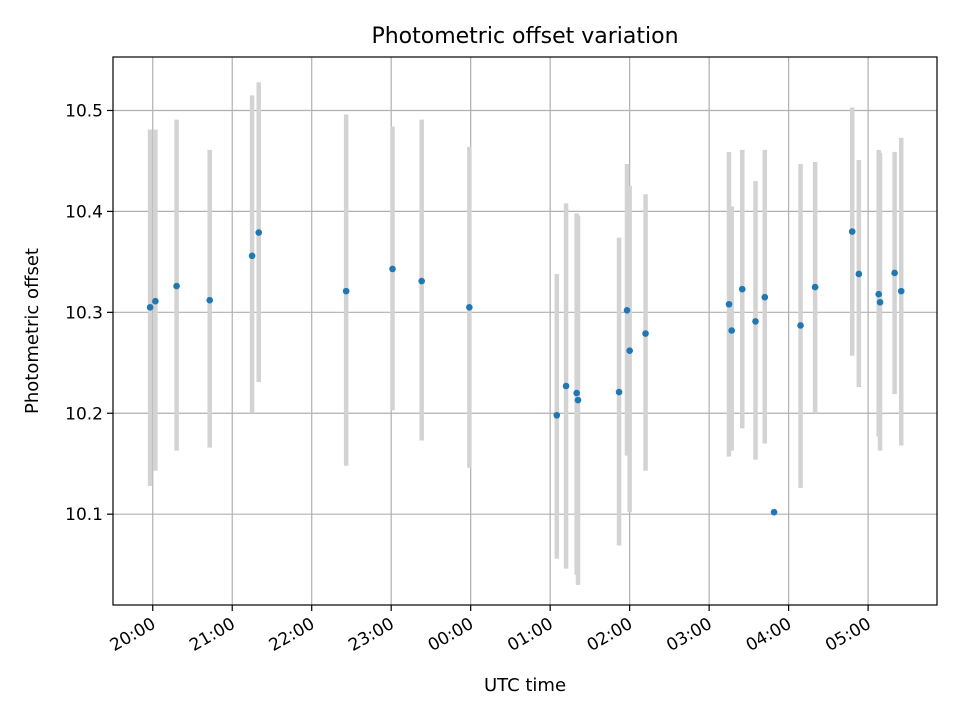 The image size is (960, 720). Describe the element at coordinates (133, 635) in the screenshot. I see `x-tick-label: 20:00` at that location.